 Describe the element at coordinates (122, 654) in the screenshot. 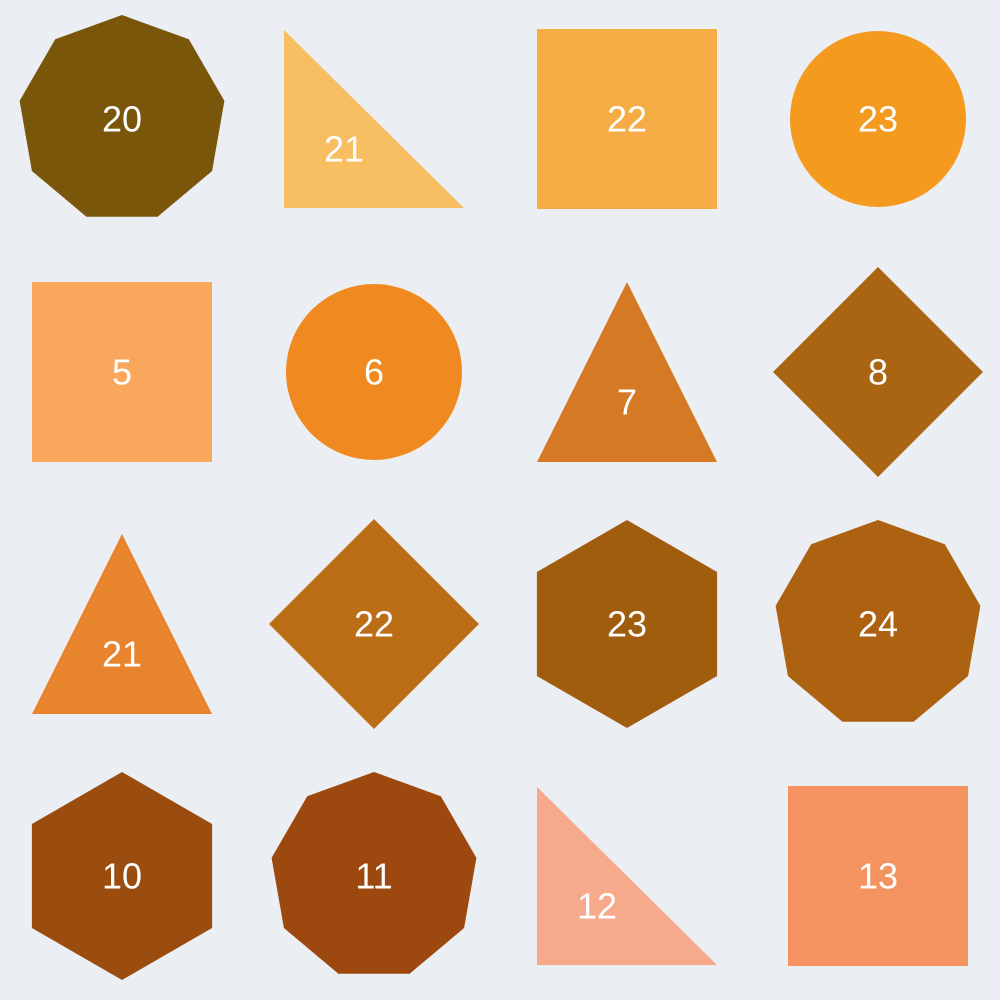

I see `shape-label-triangle-21: 21` at that location.